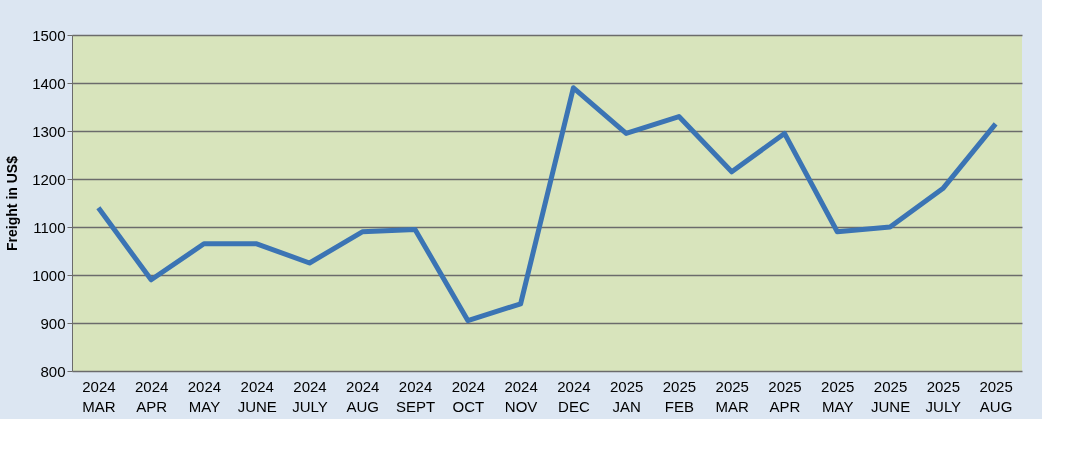 This screenshot has height=450, width=1084. Describe the element at coordinates (838, 396) in the screenshot. I see `x-tick-label: 2025 MAY` at that location.